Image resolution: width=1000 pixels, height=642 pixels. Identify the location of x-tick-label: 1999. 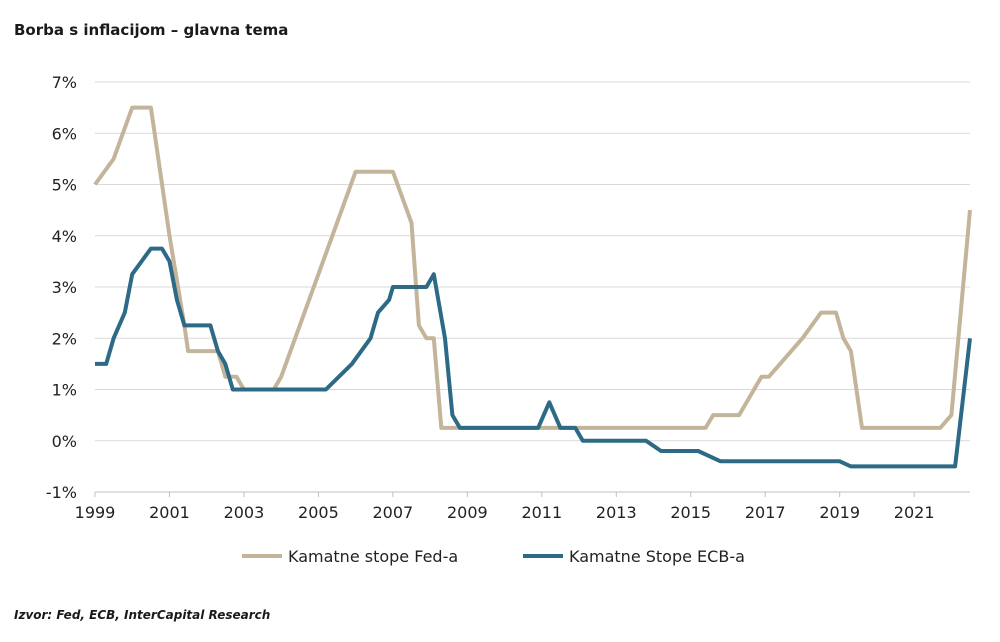
(95, 512).